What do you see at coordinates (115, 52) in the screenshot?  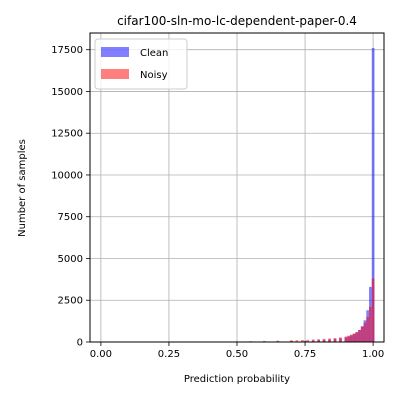 I see `legend-swatch-clean` at bounding box center [115, 52].